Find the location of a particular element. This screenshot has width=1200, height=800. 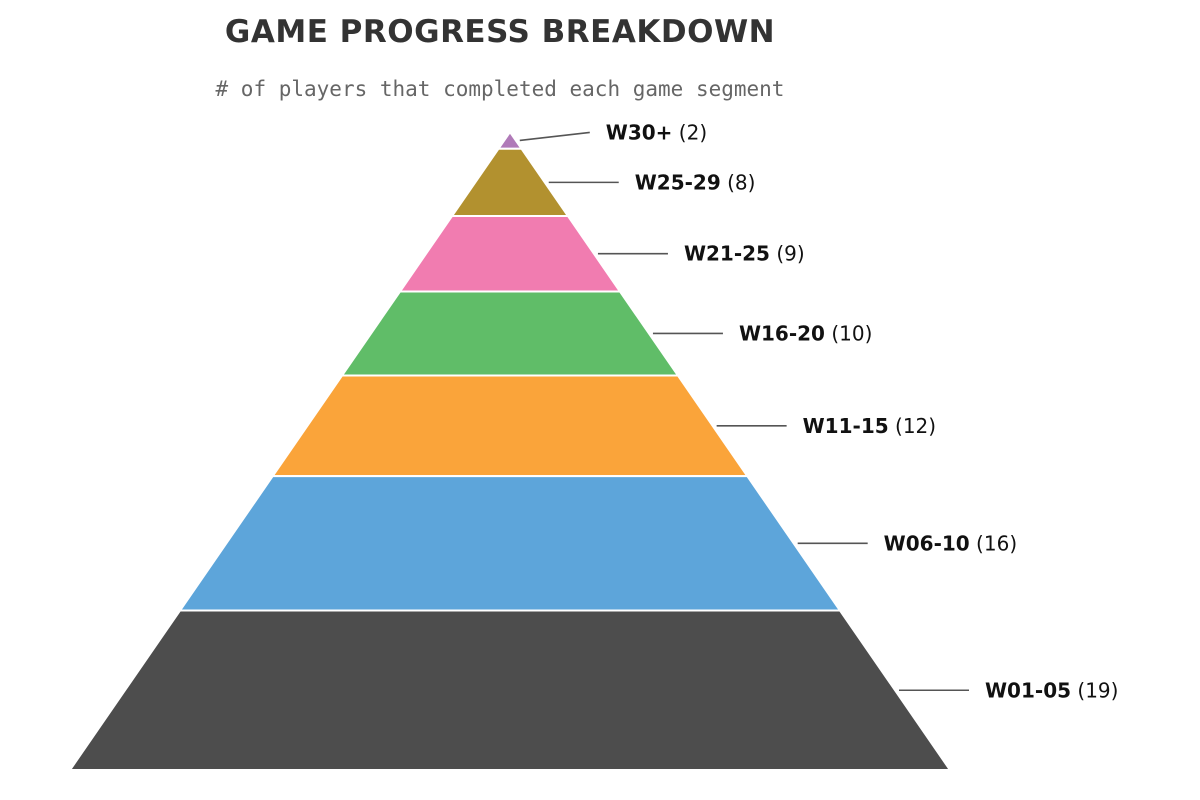

segment-name: W21-25 is located at coordinates (727, 254).